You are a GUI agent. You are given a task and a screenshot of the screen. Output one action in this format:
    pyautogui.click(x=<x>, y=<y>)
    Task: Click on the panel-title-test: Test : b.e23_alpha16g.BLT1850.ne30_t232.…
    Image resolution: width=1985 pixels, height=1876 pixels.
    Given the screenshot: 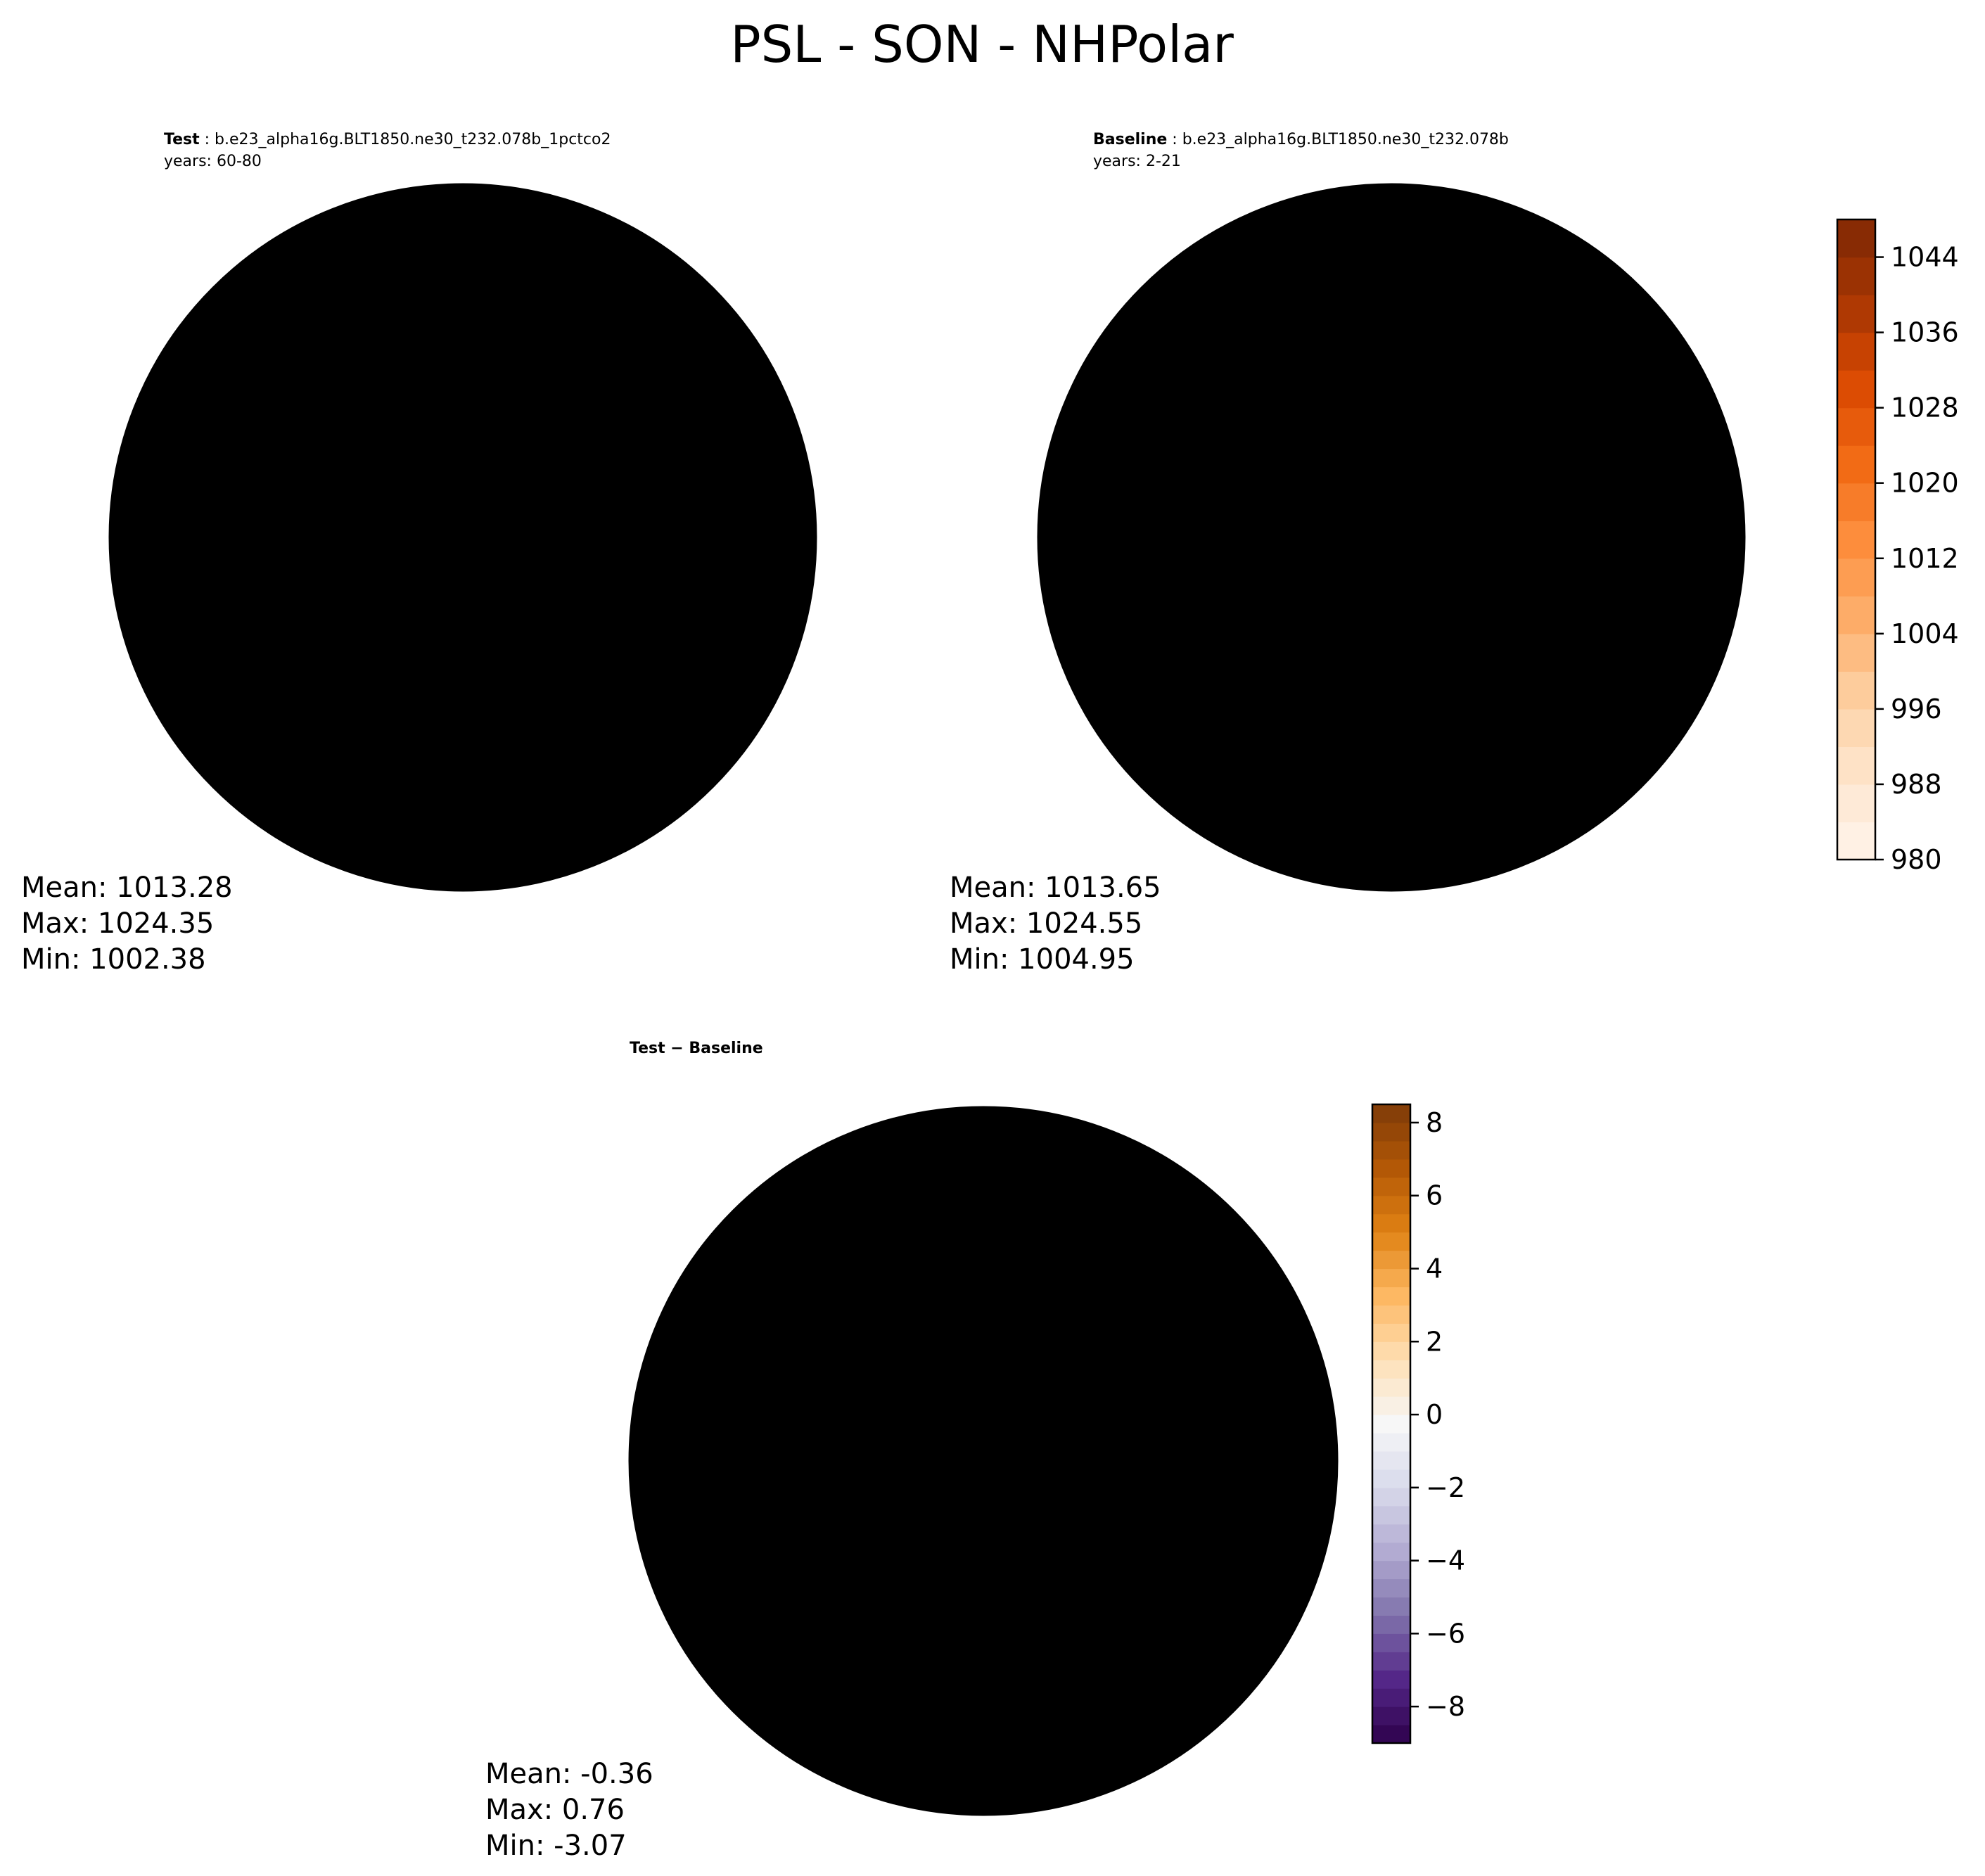 What is the action you would take?
    pyautogui.click(x=387, y=139)
    